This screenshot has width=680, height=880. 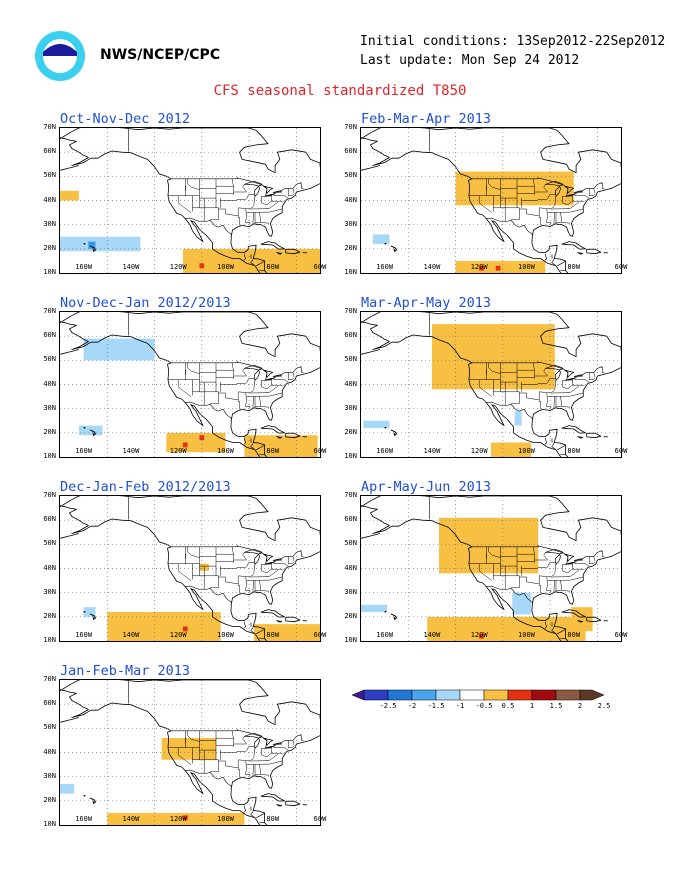 I want to click on map-canvas, so click(x=491, y=384).